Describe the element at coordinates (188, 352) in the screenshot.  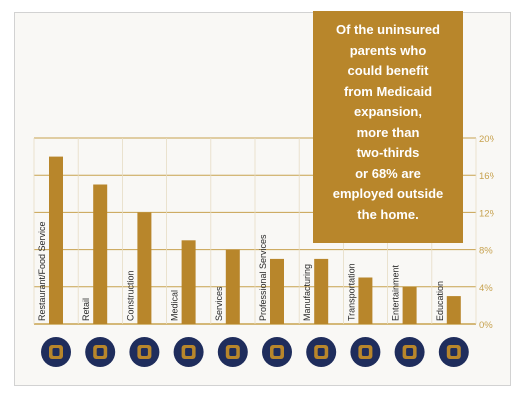
I see `medical-heart-icon` at that location.